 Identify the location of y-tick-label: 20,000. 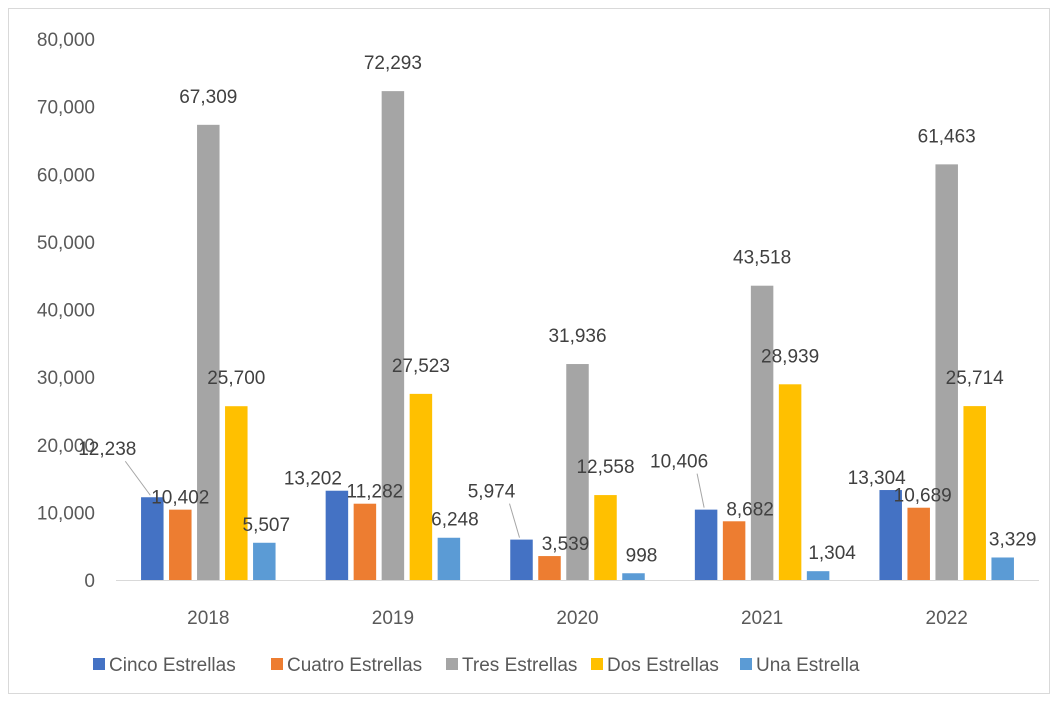
(66, 446).